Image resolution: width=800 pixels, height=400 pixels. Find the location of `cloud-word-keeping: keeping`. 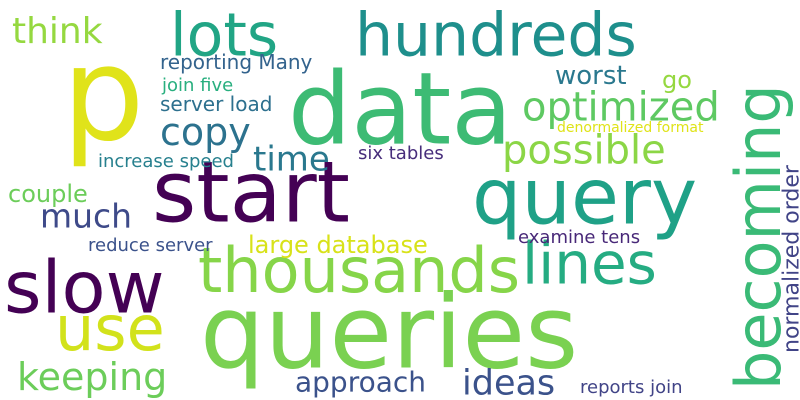

cloud-word-keeping: keeping is located at coordinates (92, 377).